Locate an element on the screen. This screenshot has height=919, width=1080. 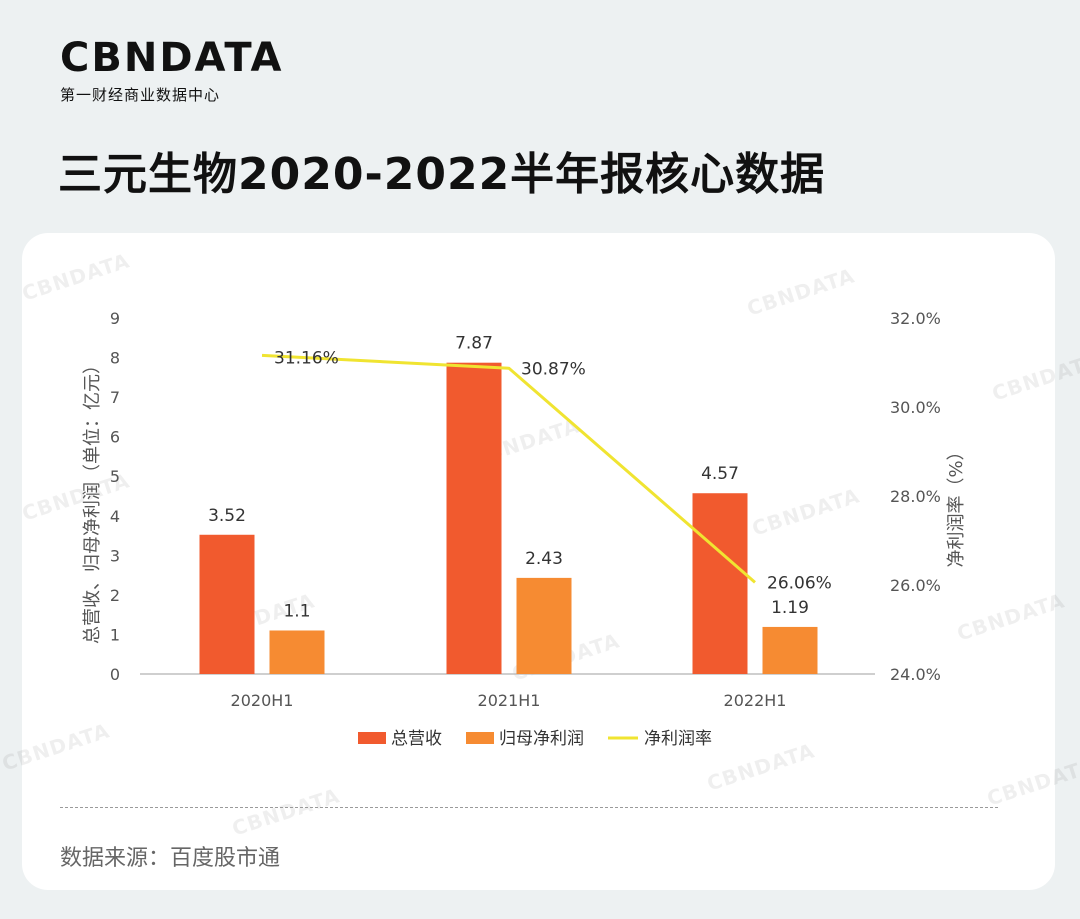
line-data-label: 26.06% is located at coordinates (799, 583).